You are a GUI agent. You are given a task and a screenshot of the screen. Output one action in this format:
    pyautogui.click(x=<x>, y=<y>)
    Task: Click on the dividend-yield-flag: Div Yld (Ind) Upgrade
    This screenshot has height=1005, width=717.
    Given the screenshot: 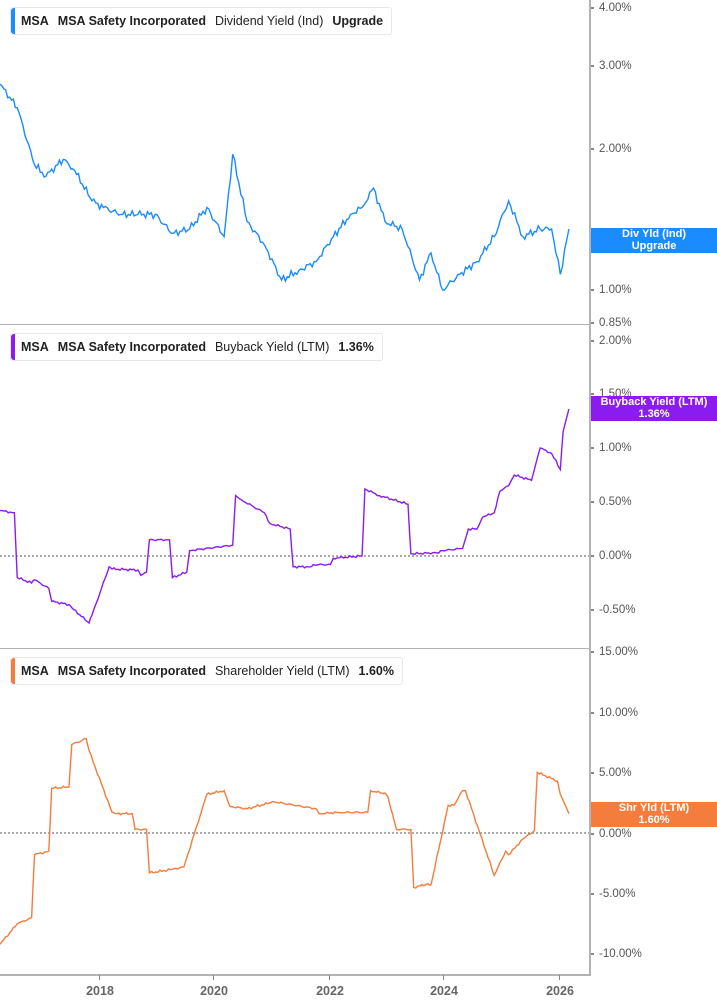 What is the action you would take?
    pyautogui.click(x=654, y=240)
    